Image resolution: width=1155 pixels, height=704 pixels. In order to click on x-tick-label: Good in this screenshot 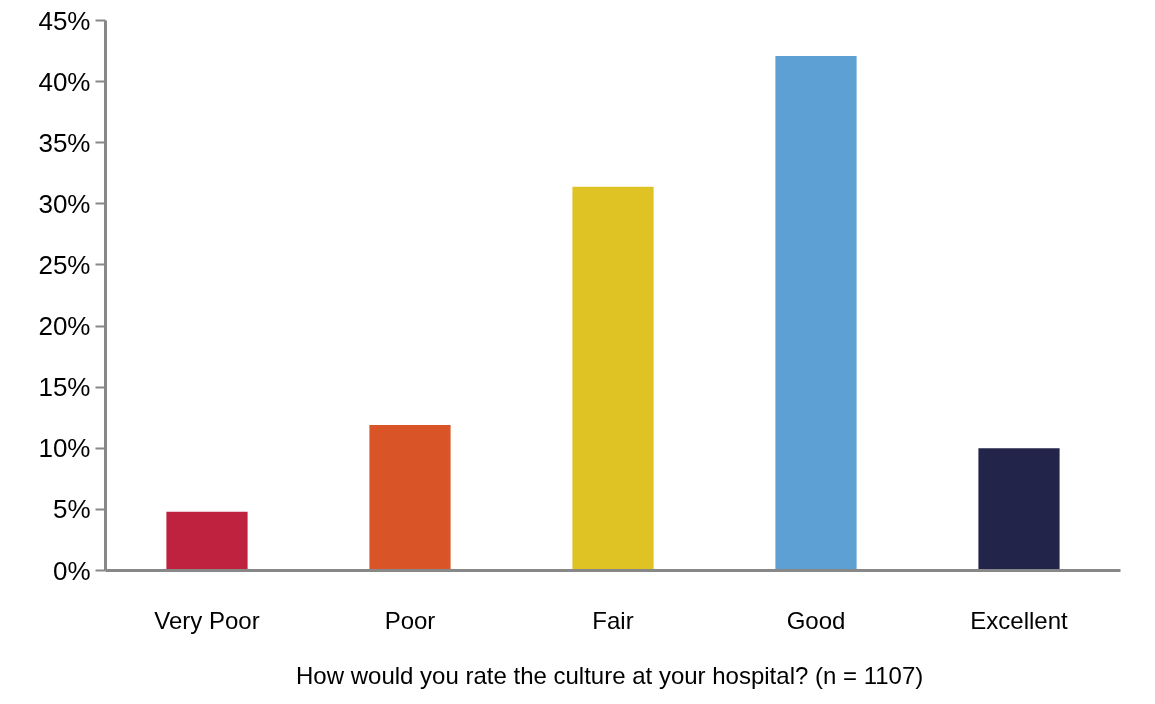, I will do `click(816, 620)`.